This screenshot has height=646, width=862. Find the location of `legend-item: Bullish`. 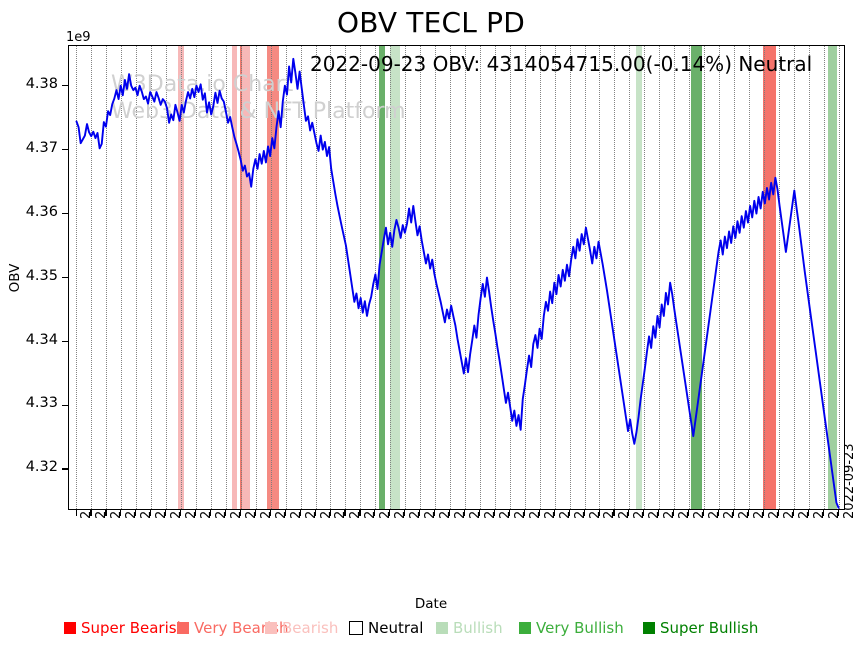

legend-item: Bullish is located at coordinates (469, 628).